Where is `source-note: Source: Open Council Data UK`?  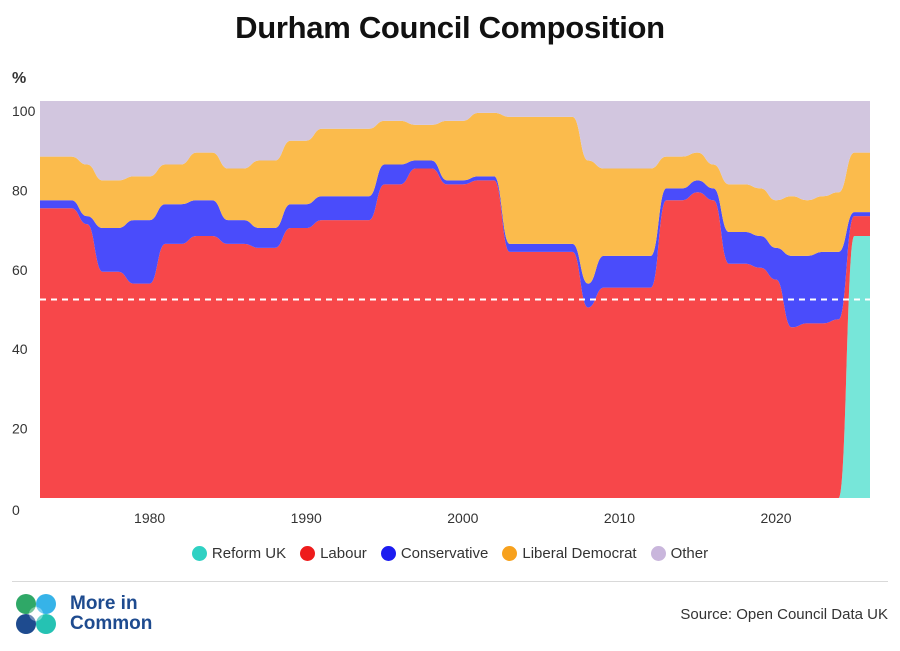 source-note: Source: Open Council Data UK is located at coordinates (784, 614).